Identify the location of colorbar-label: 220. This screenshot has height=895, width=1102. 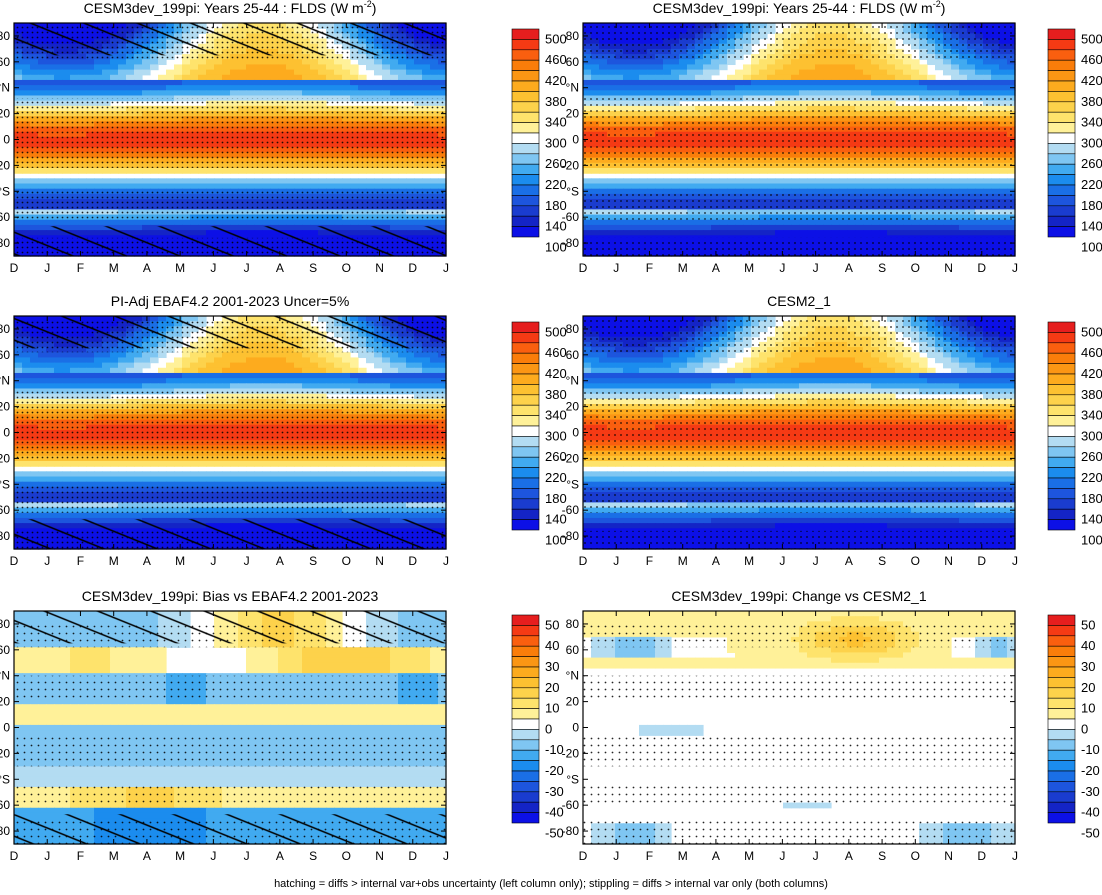
(1091, 184).